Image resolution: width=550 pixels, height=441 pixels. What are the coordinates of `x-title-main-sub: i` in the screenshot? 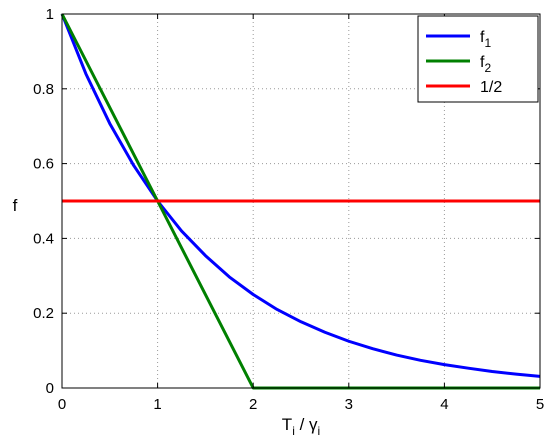 It's located at (293, 431).